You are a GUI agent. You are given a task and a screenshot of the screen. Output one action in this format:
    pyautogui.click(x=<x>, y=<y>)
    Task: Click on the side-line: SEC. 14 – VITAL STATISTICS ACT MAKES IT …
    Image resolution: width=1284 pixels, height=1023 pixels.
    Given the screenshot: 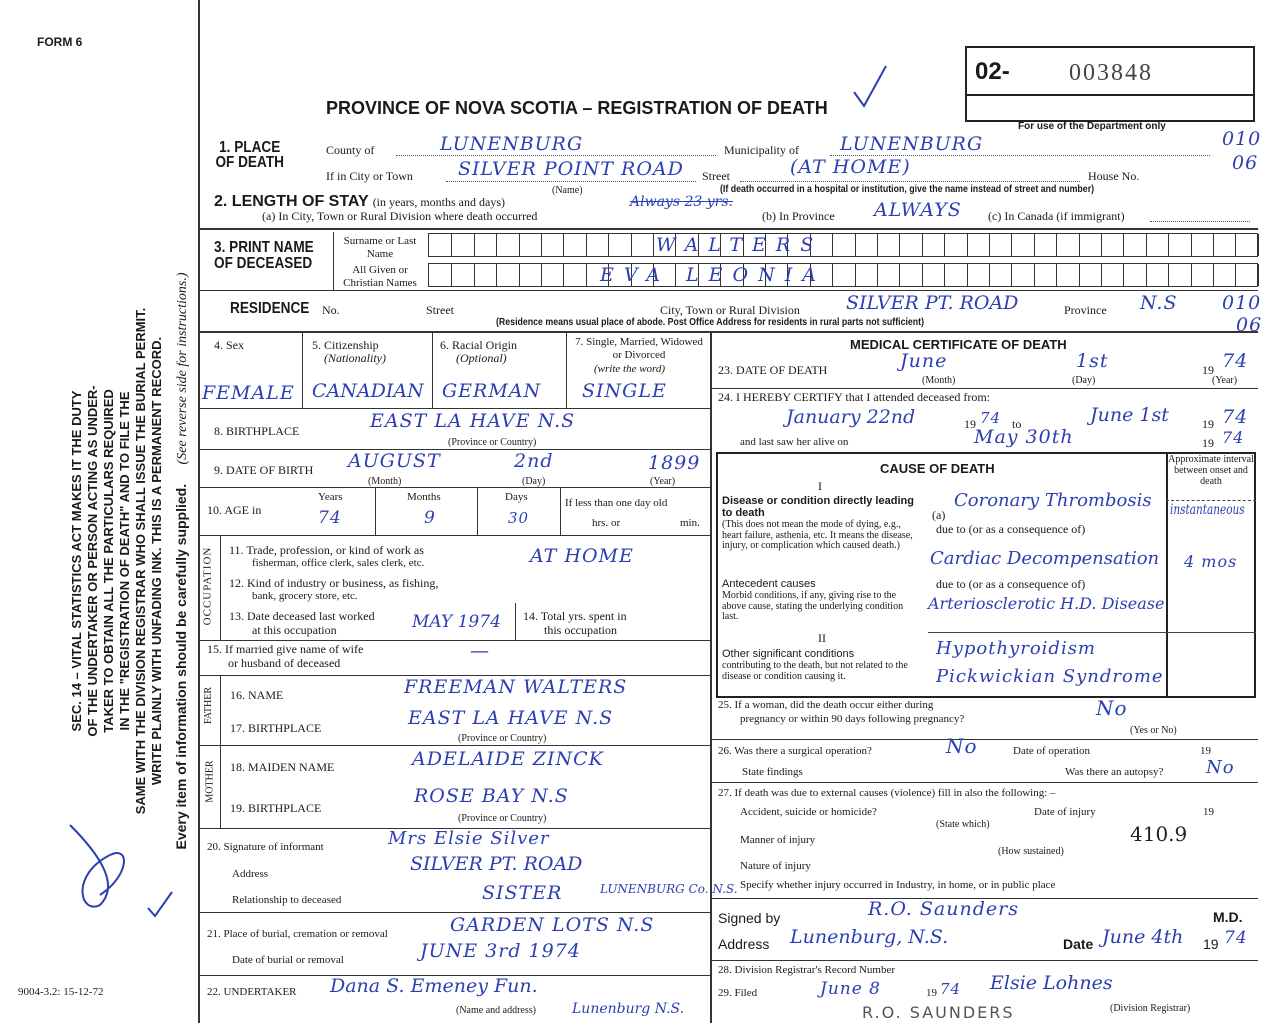 What is the action you would take?
    pyautogui.click(x=76, y=561)
    